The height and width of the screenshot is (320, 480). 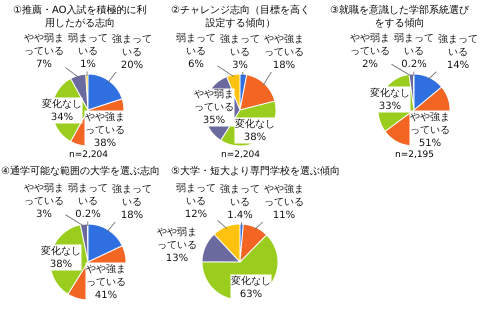 What do you see at coordinates (88, 64) in the screenshot?
I see `data-label: 1%` at bounding box center [88, 64].